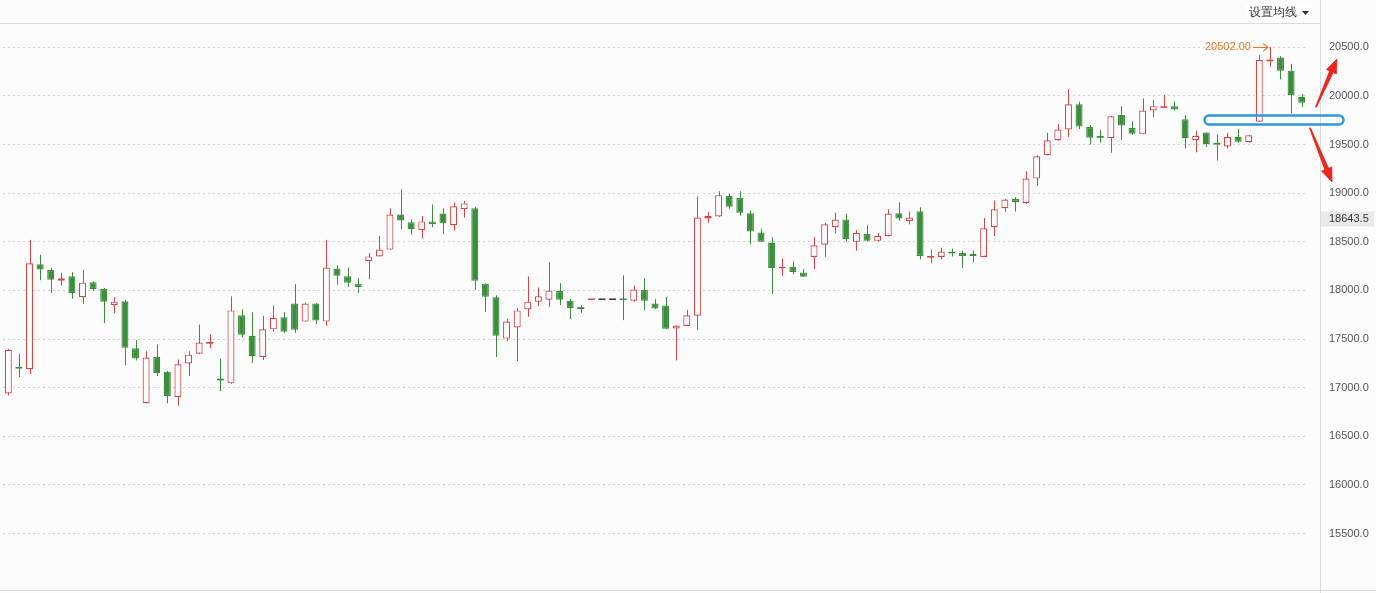 The width and height of the screenshot is (1376, 593). Describe the element at coordinates (1349, 143) in the screenshot. I see `y-tick-label: 19500.0` at that location.